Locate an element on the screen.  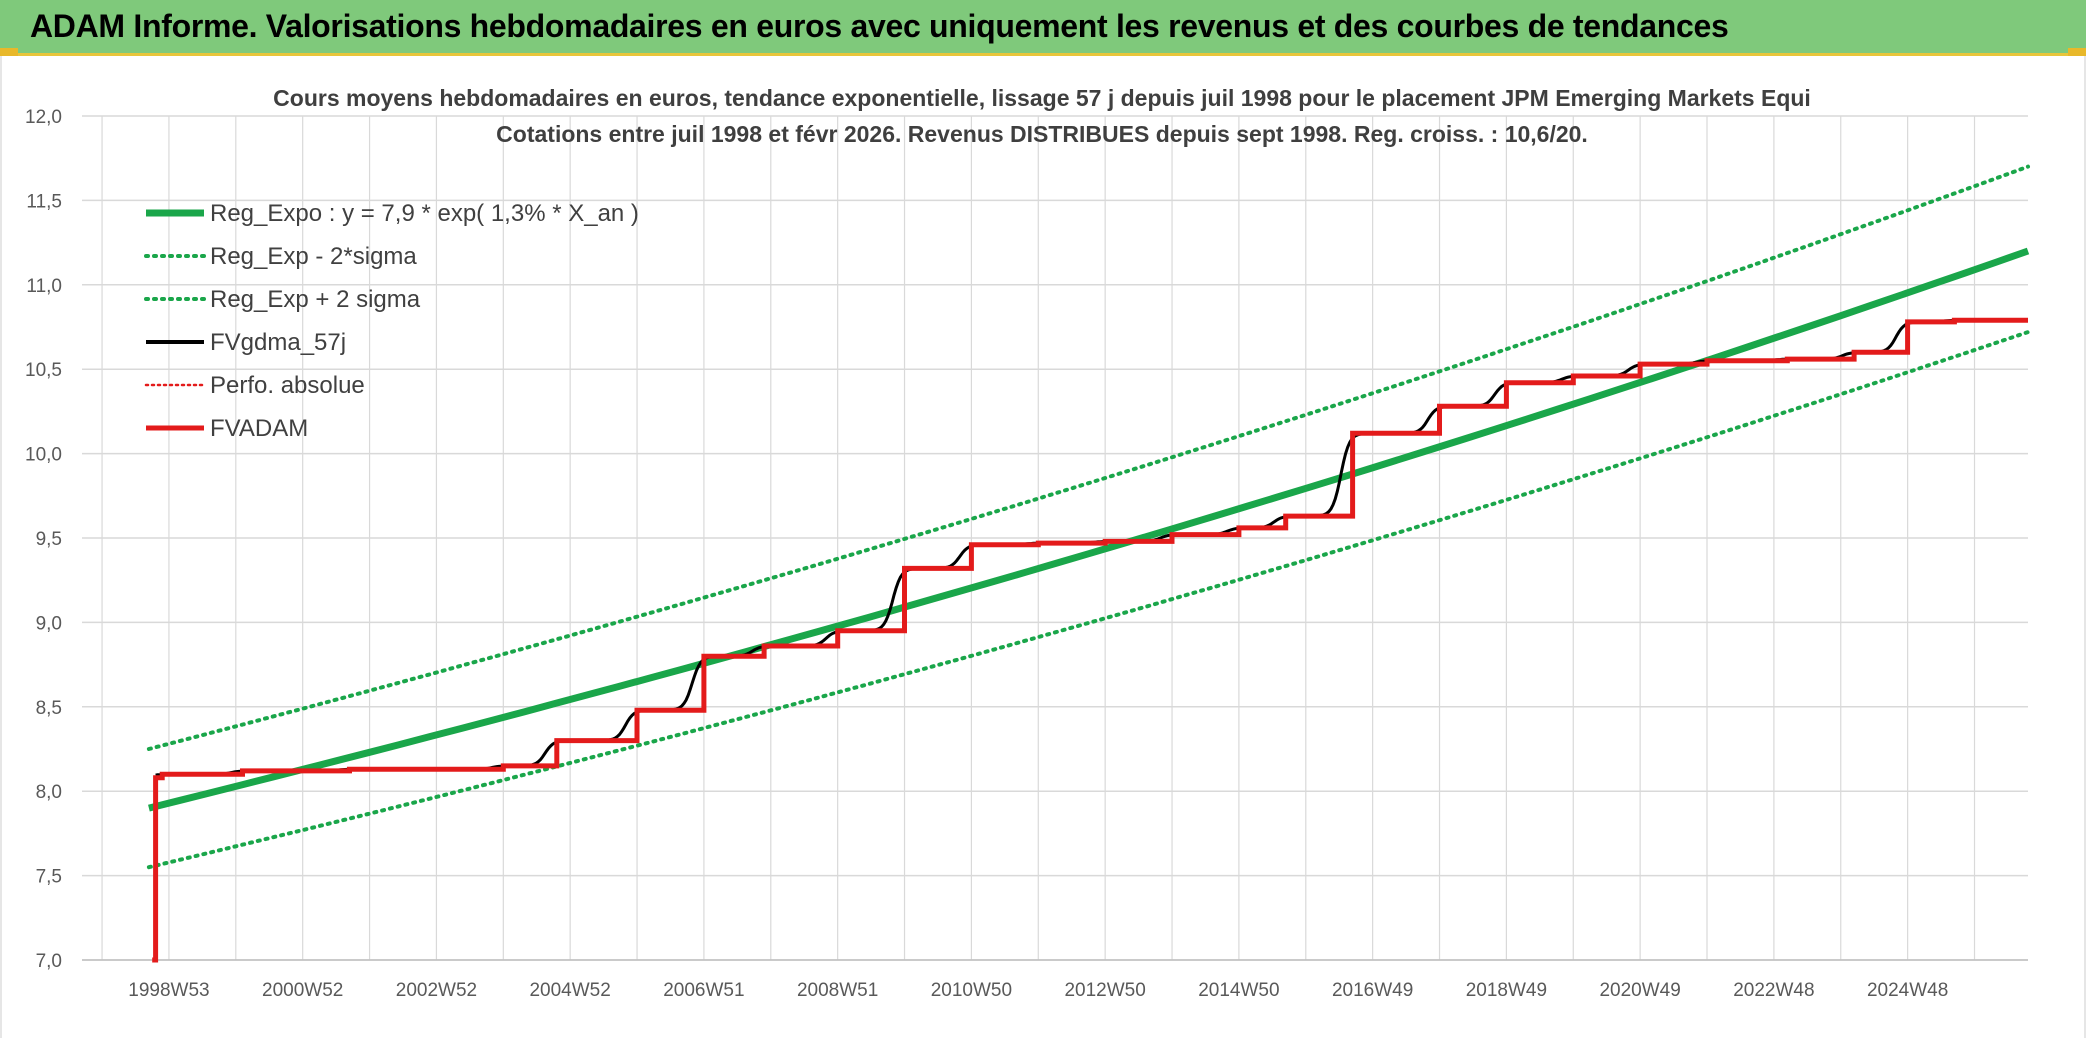
x-tick-label: 2022W48 is located at coordinates (1773, 990).